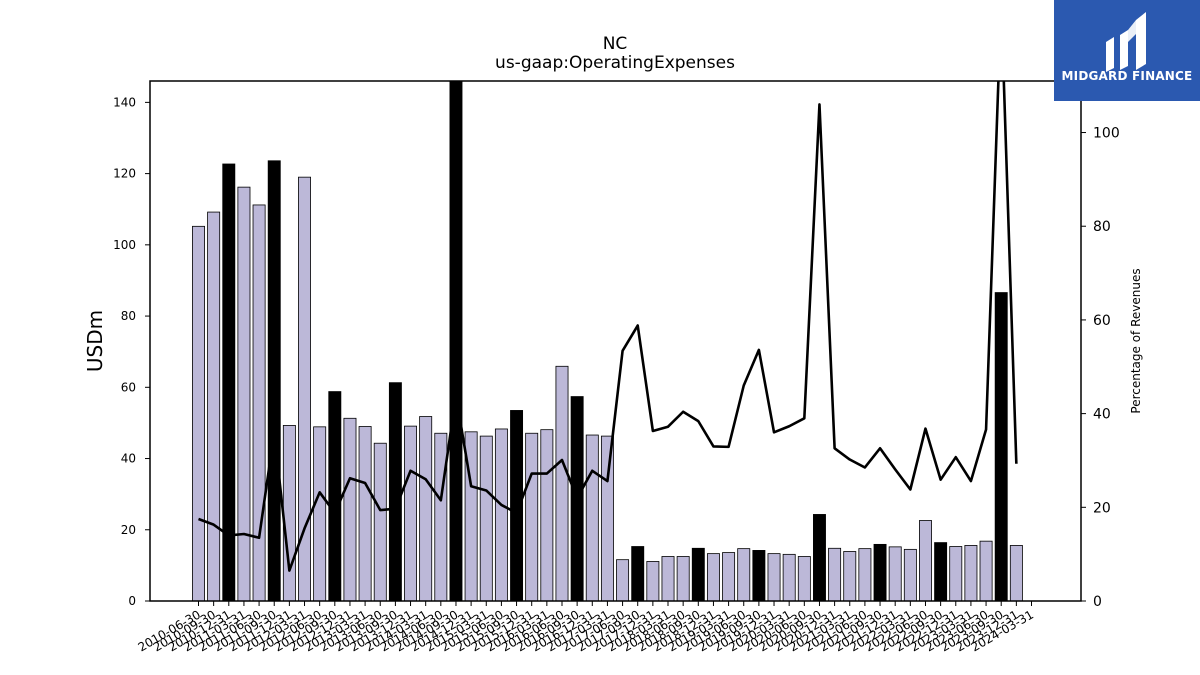  What do you see at coordinates (128, 387) in the screenshot?
I see `y-tick-label: 60` at bounding box center [128, 387].